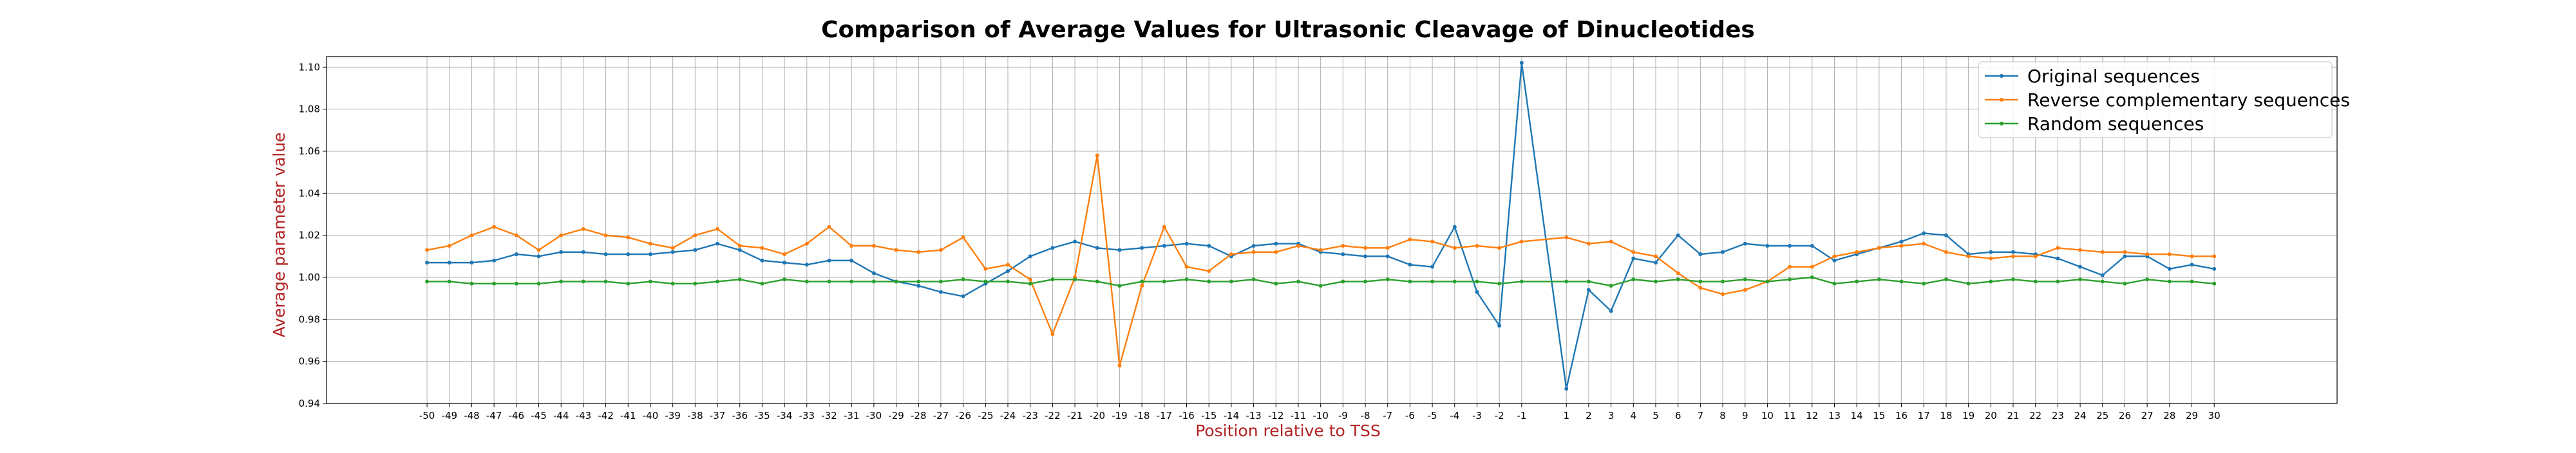 The height and width of the screenshot is (453, 2576). I want to click on y-tick-label: 1.10, so click(309, 67).